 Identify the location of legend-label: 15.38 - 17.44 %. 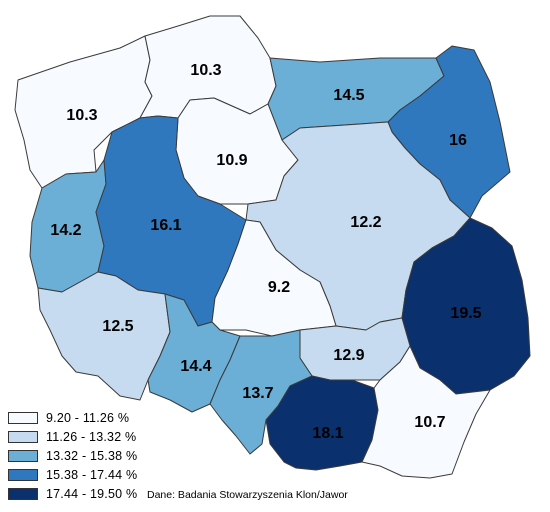
(92, 474).